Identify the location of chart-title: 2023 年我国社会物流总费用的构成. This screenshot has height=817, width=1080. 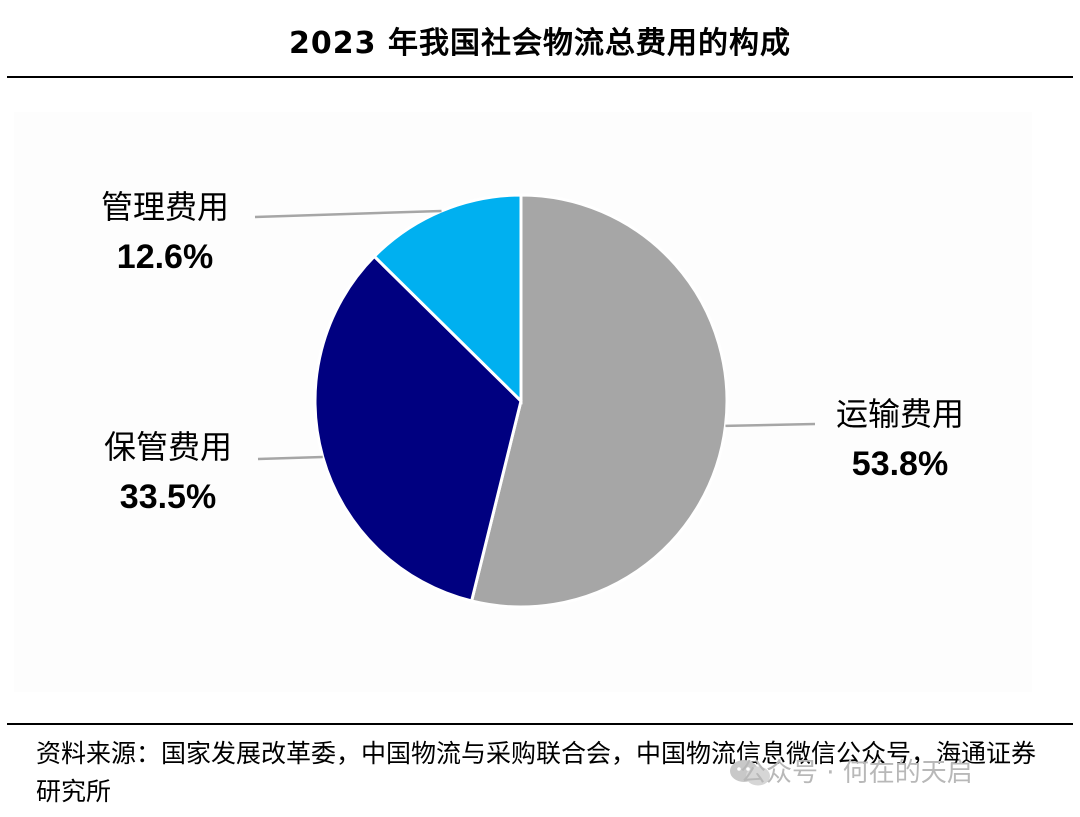
(540, 43).